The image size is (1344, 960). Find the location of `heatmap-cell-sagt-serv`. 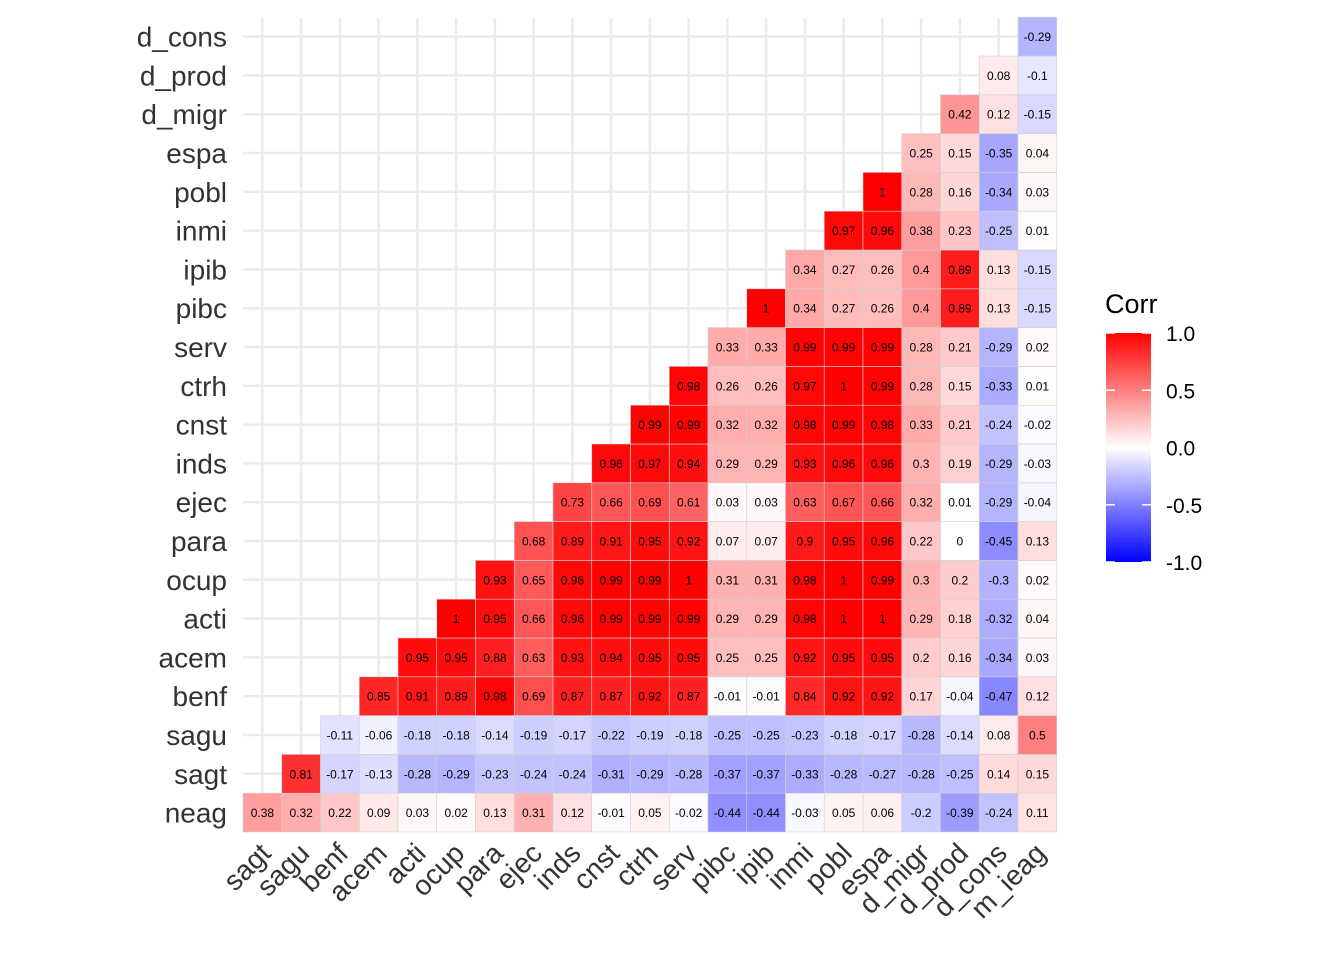

heatmap-cell-sagt-serv is located at coordinates (688, 774).